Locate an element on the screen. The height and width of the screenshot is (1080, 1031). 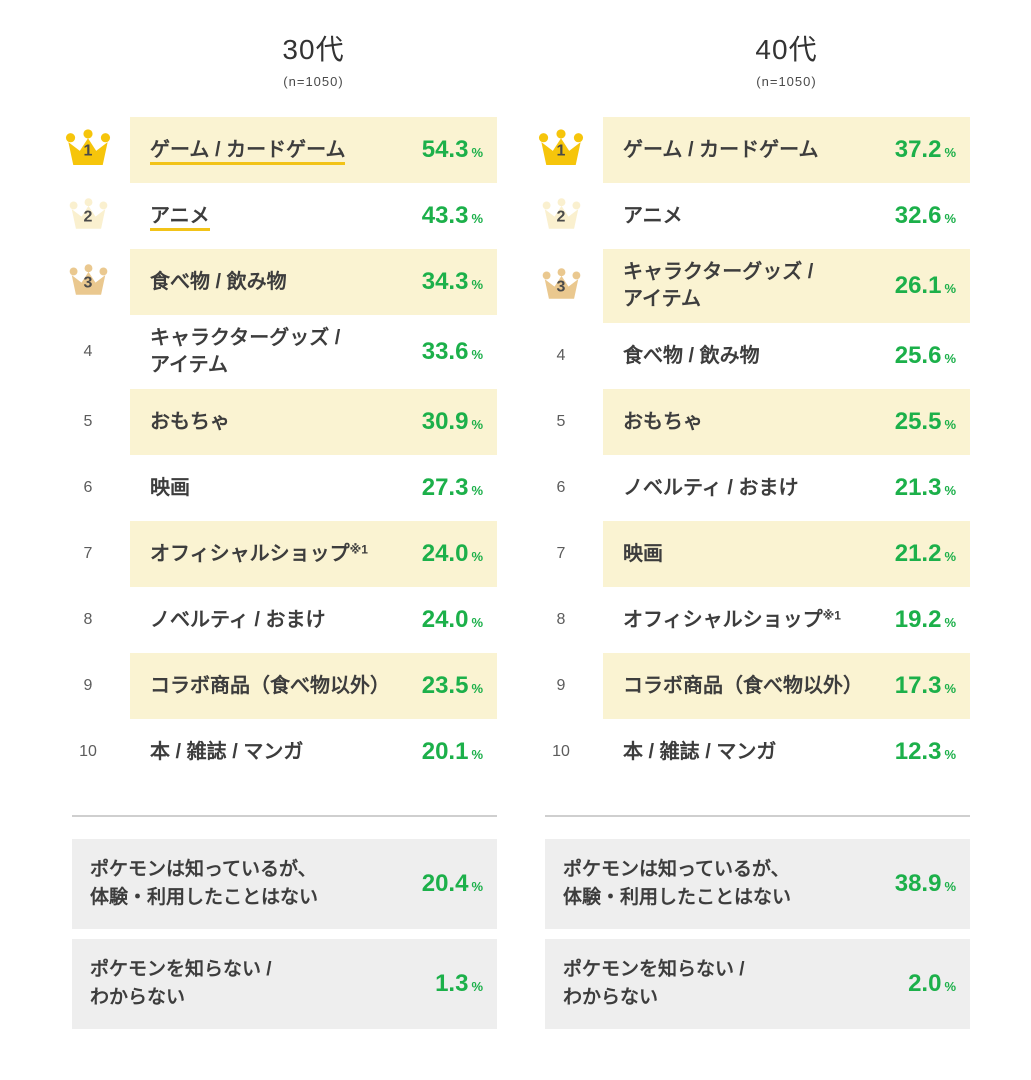
ranking-row: 3 食べ物 / 飲み物 34.3 % is located at coordinates (278, 282).